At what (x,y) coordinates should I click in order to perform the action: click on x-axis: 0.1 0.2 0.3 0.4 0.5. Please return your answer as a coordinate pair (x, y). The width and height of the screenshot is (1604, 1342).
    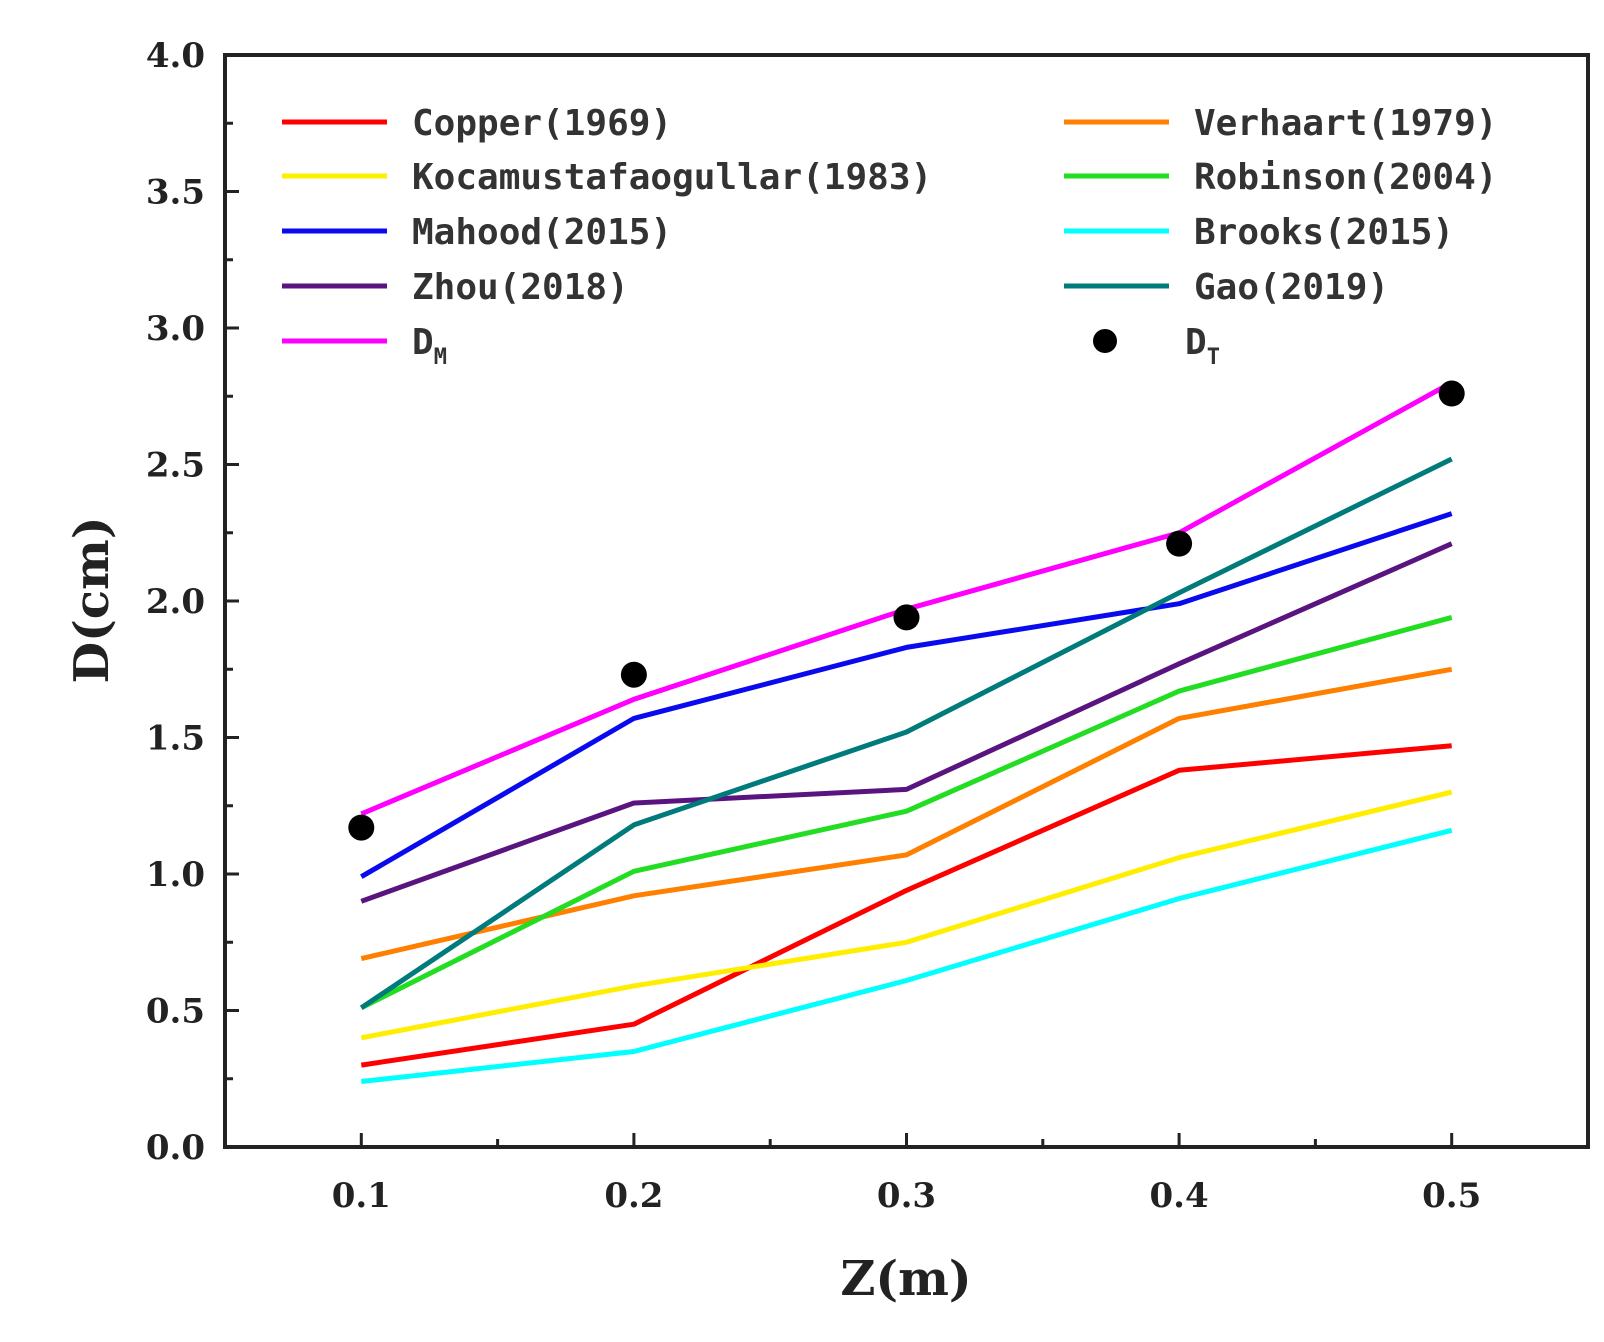
    Looking at the image, I should click on (906, 1174).